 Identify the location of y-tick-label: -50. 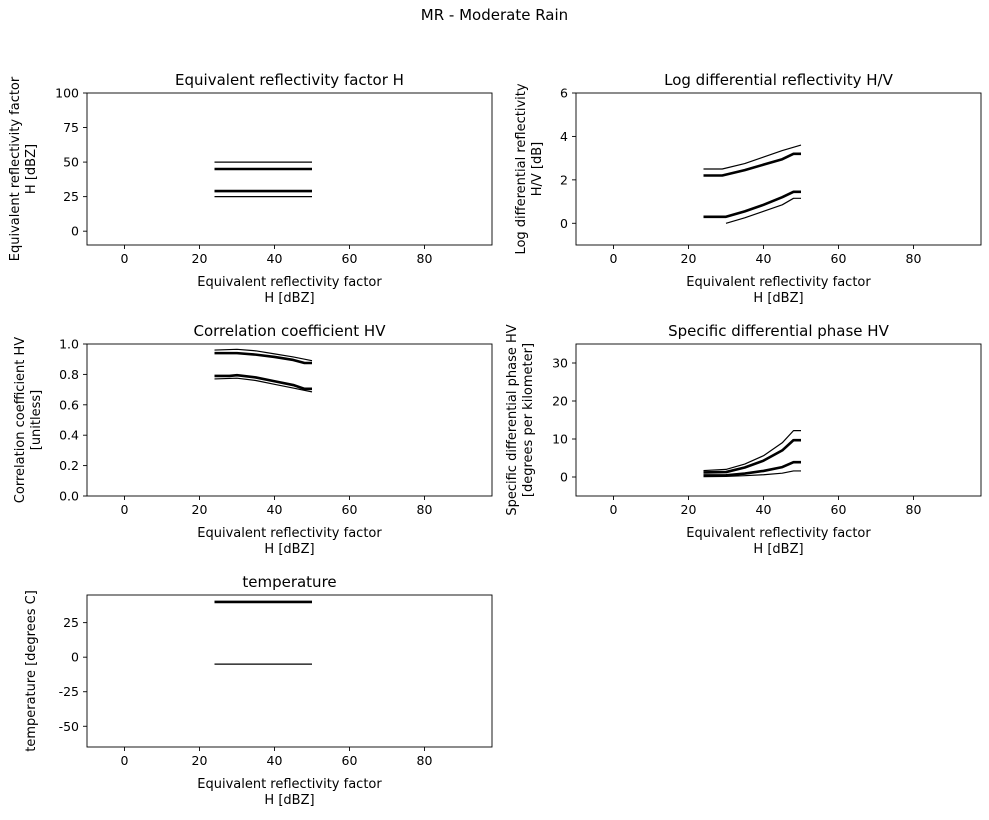
(69, 726).